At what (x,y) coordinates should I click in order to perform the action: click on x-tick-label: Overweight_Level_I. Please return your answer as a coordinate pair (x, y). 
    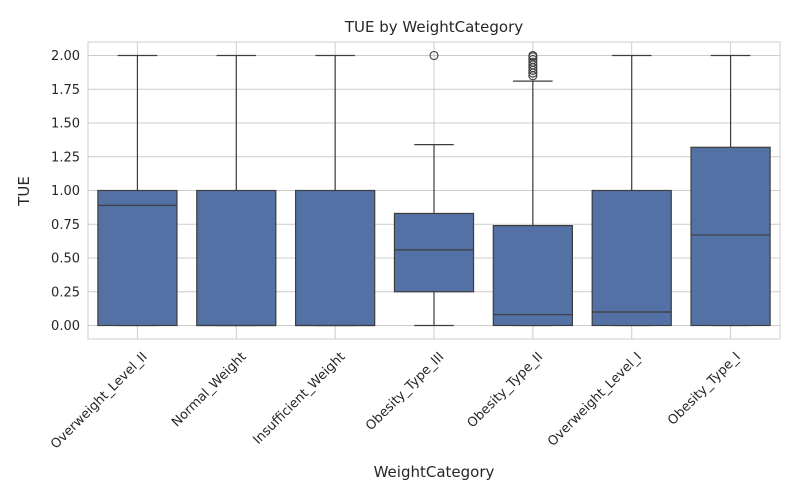
    Looking at the image, I should click on (595, 400).